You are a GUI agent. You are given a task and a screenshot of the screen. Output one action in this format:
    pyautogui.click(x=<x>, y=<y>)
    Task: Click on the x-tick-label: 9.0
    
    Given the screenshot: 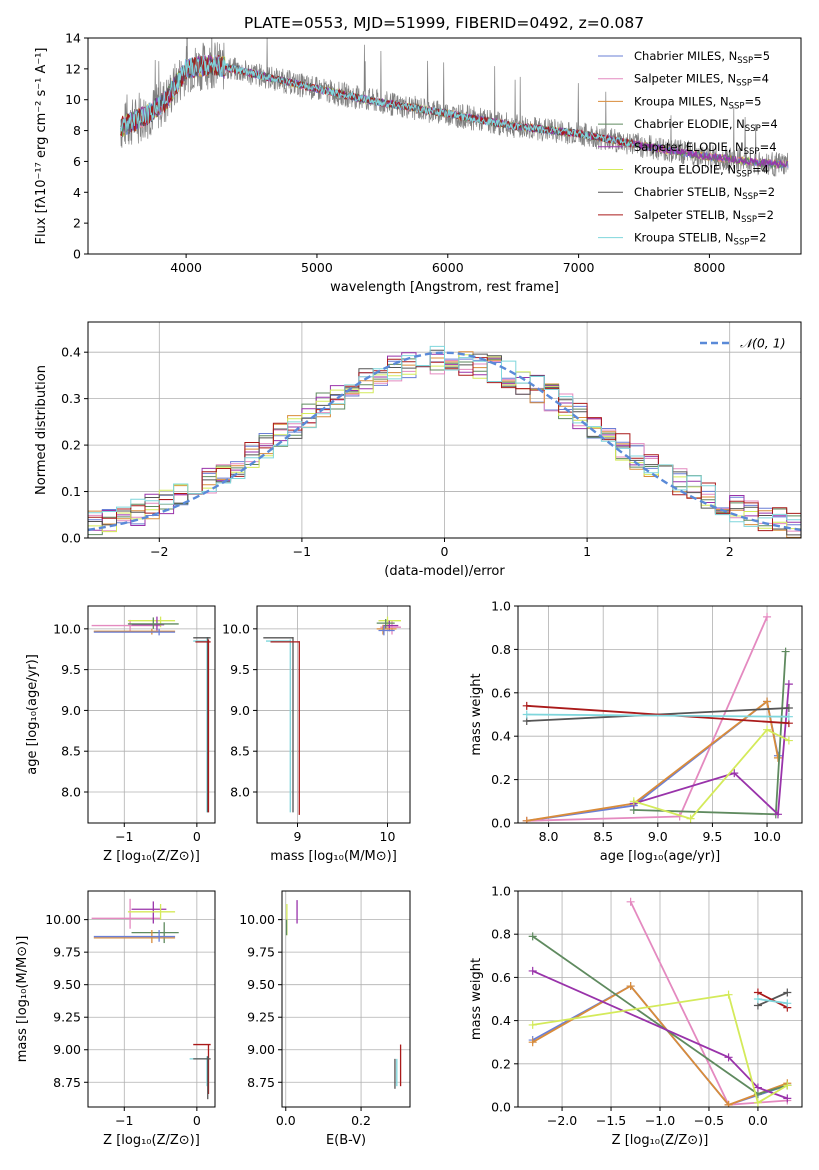 What is the action you would take?
    pyautogui.click(x=658, y=836)
    